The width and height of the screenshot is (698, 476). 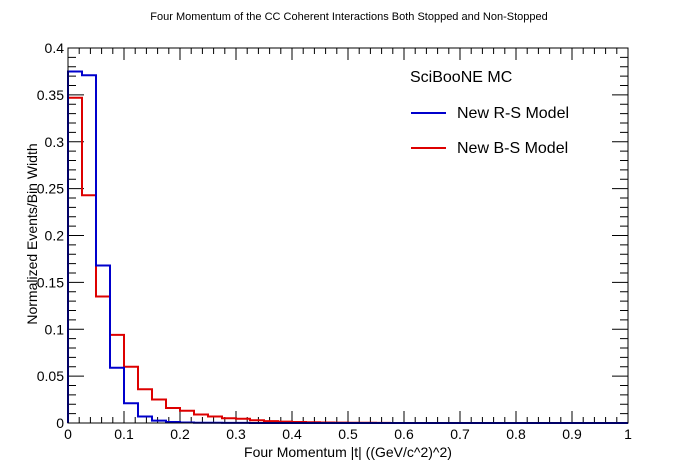 What do you see at coordinates (60, 423) in the screenshot?
I see `y-tick-label: 0` at bounding box center [60, 423].